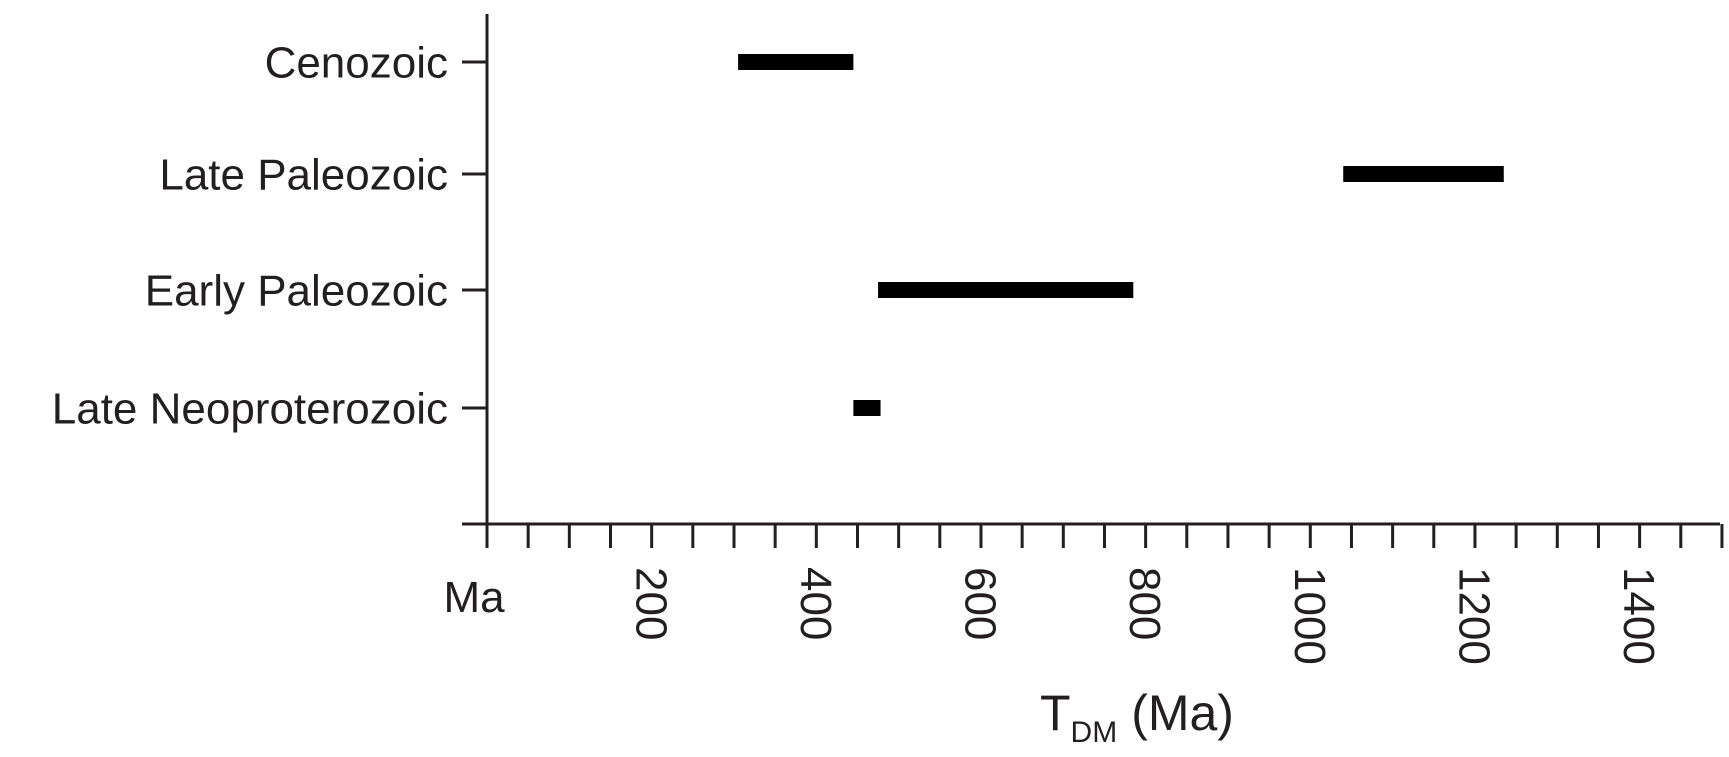  I want to click on bar-early-paleozoic, so click(1006, 290).